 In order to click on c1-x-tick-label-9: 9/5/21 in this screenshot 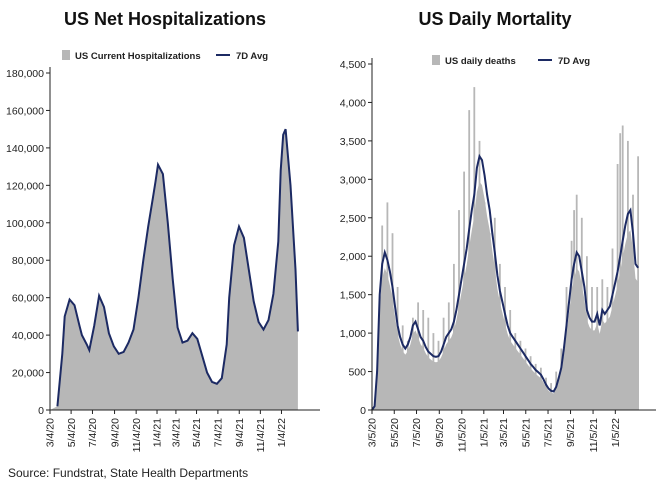, I will do `click(571, 432)`.